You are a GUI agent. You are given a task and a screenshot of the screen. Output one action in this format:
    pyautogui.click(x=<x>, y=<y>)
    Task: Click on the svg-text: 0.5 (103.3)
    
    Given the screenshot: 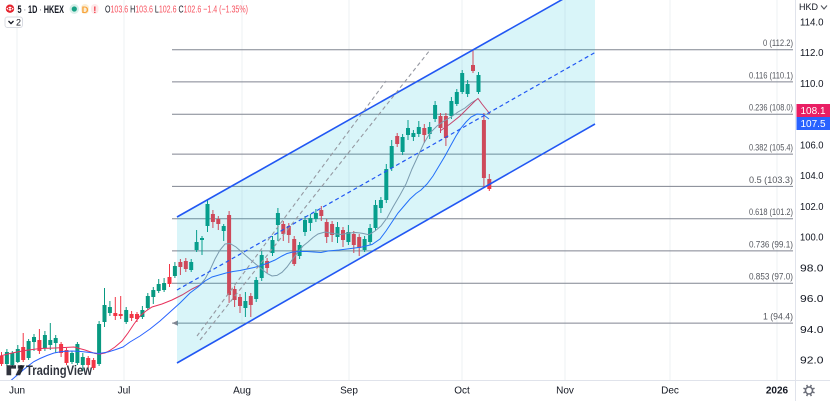 What is the action you would take?
    pyautogui.click(x=771, y=180)
    